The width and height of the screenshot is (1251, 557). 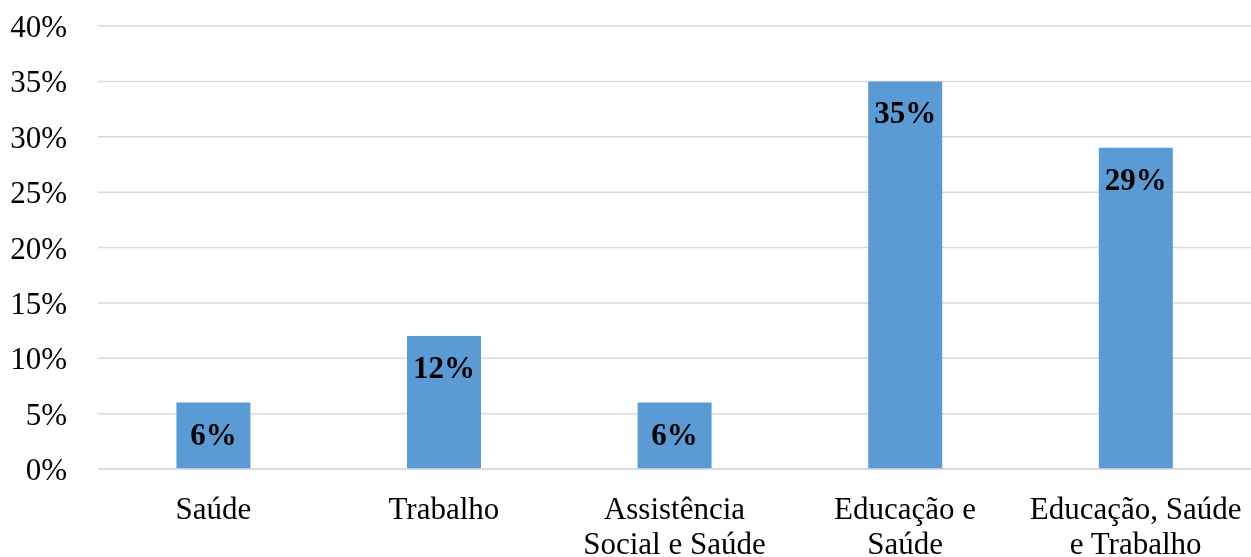 What do you see at coordinates (46, 470) in the screenshot?
I see `y-tick-label: 0%` at bounding box center [46, 470].